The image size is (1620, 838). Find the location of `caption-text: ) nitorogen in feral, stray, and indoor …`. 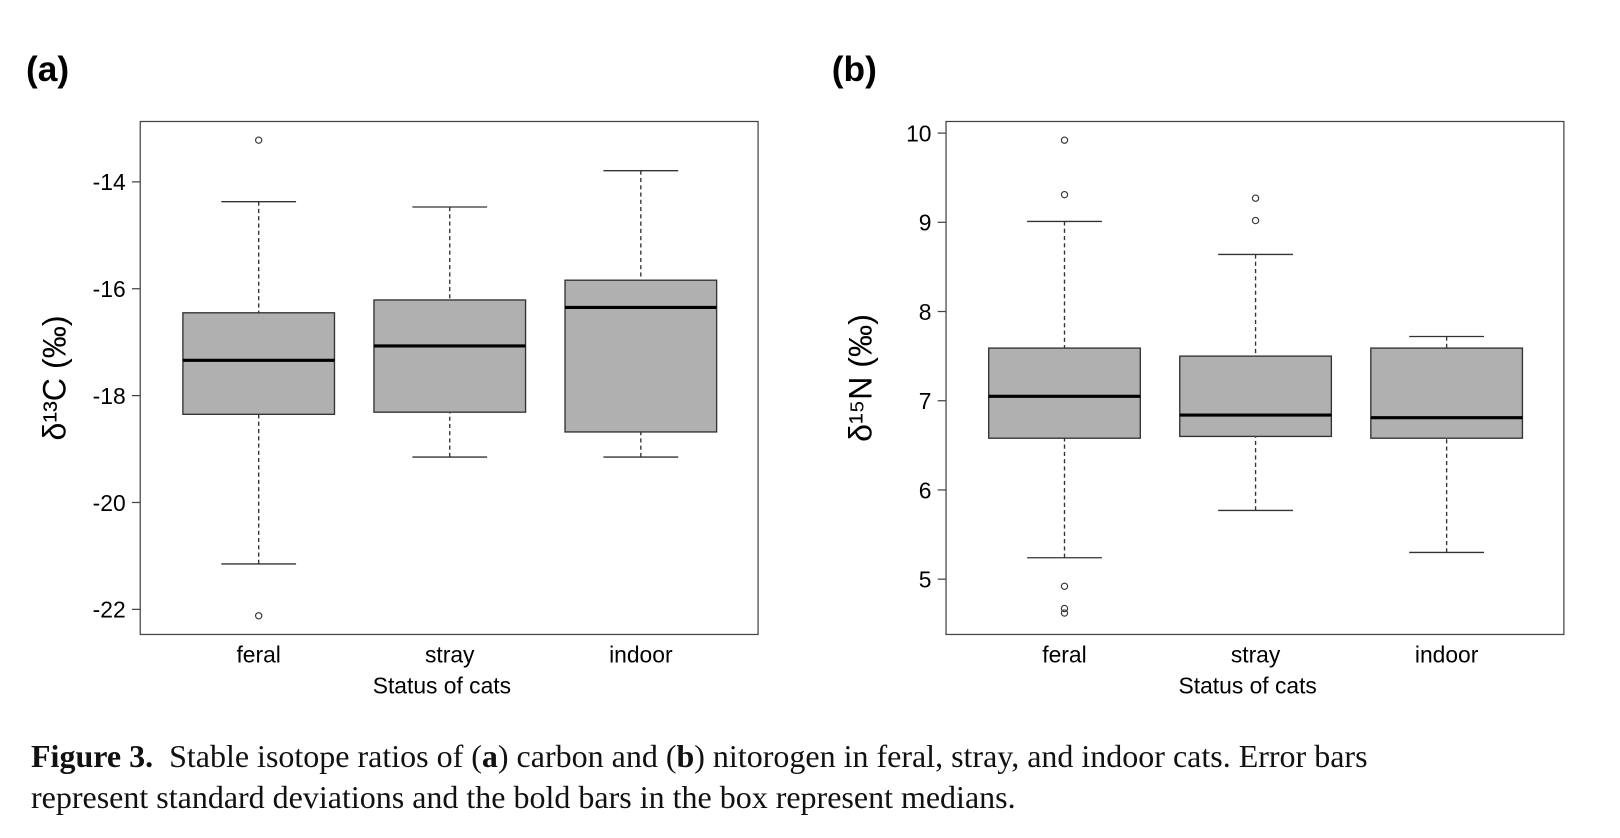

caption-text: ) nitorogen in feral, stray, and indoor … is located at coordinates (1031, 756).